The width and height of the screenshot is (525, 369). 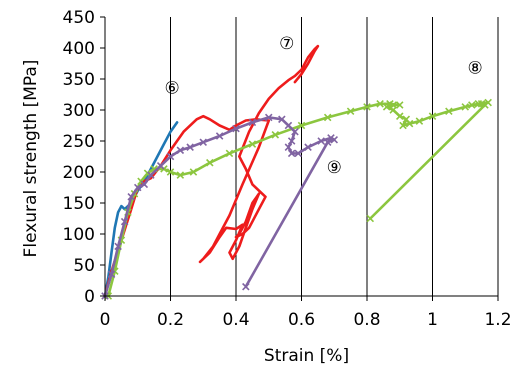 What do you see at coordinates (170, 320) in the screenshot?
I see `x-tick-label-1: 0.2` at bounding box center [170, 320].